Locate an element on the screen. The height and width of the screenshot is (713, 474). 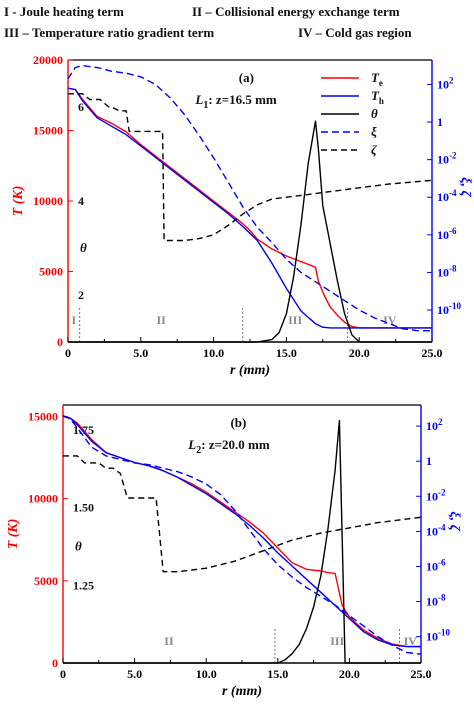
theta-tick-label: 6 is located at coordinates (81, 107).